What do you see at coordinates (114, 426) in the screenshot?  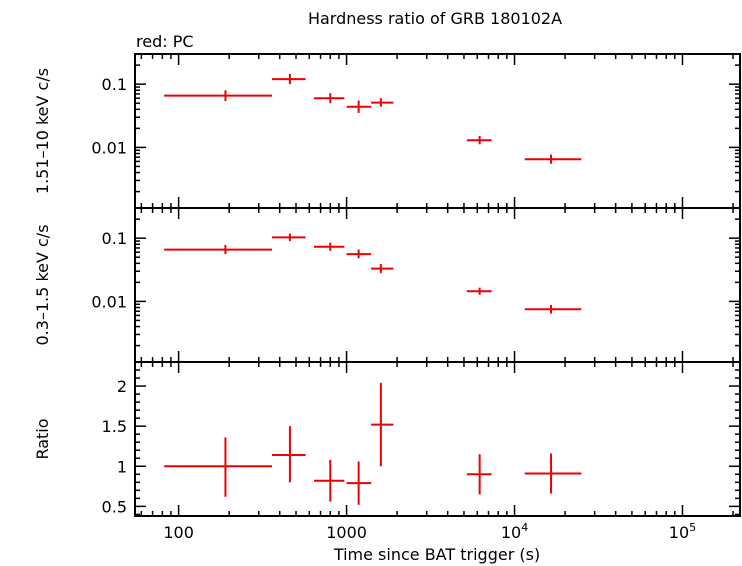 I see `y-tick-label: 1.5` at bounding box center [114, 426].